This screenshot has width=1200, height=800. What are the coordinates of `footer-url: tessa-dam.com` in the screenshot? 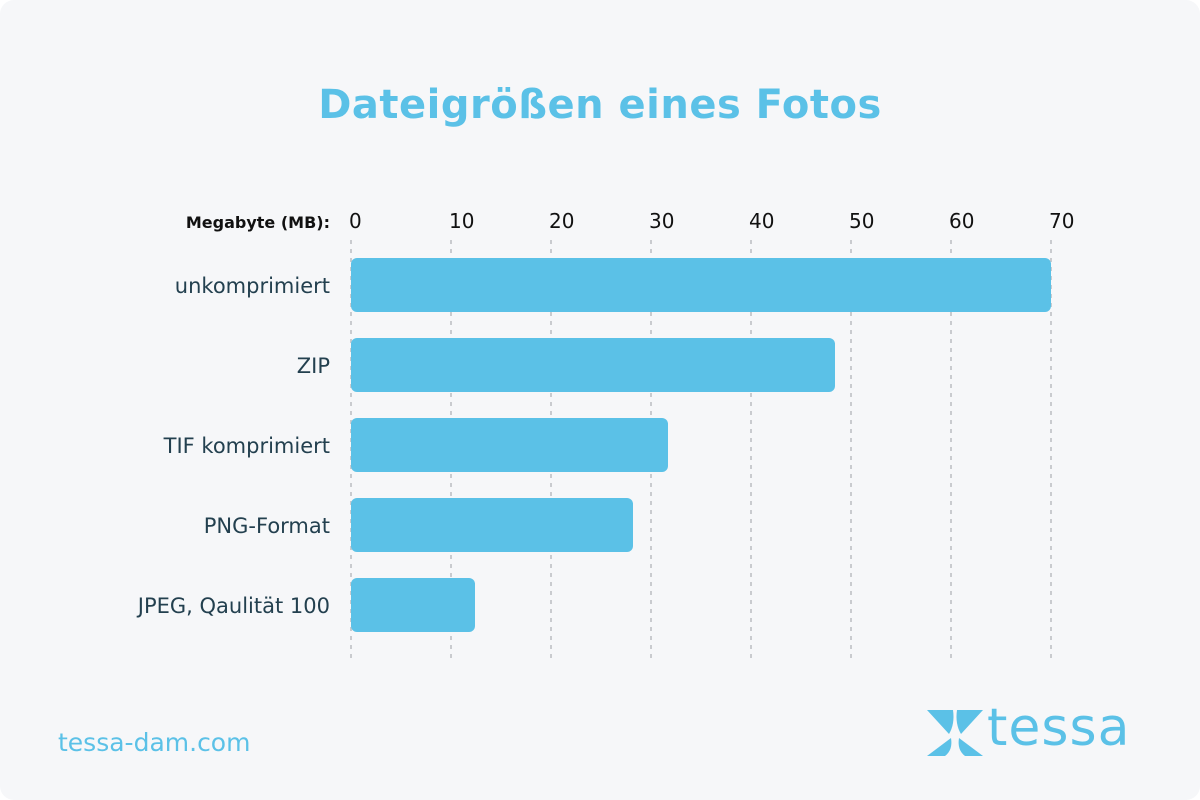 It's located at (154, 742).